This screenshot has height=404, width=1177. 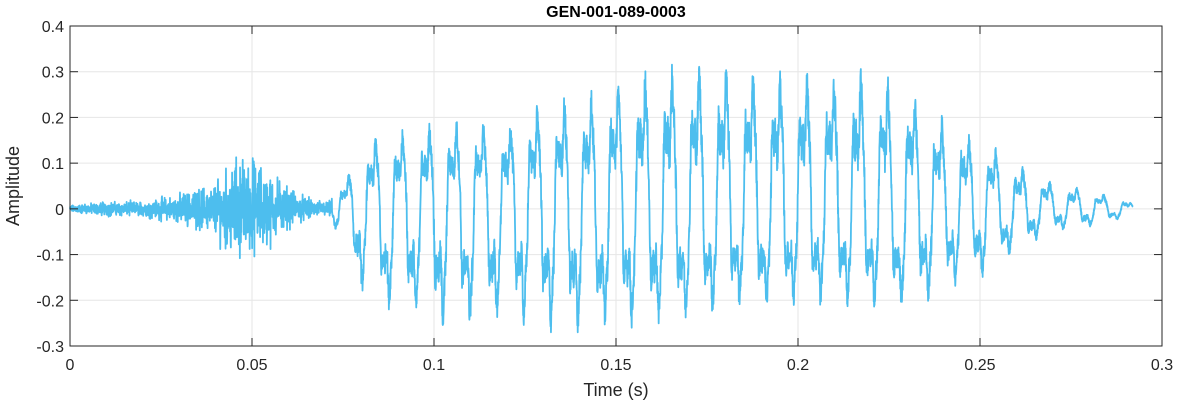 I want to click on x-tick-label: 0.2, so click(x=798, y=365).